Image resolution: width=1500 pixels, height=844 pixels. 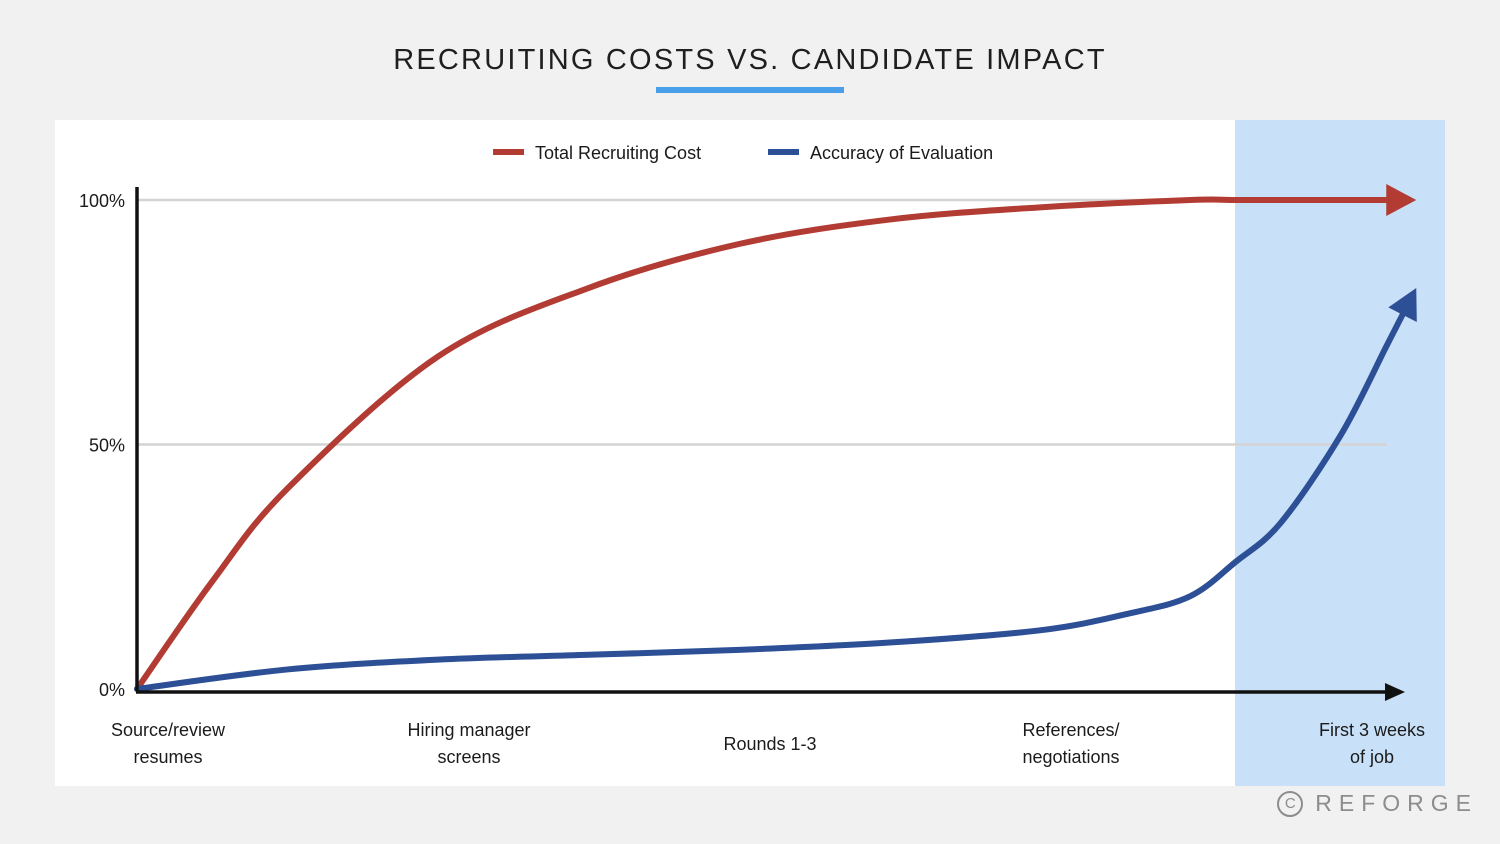 I want to click on legend-label-0: Total Recruiting Cost, so click(x=618, y=153).